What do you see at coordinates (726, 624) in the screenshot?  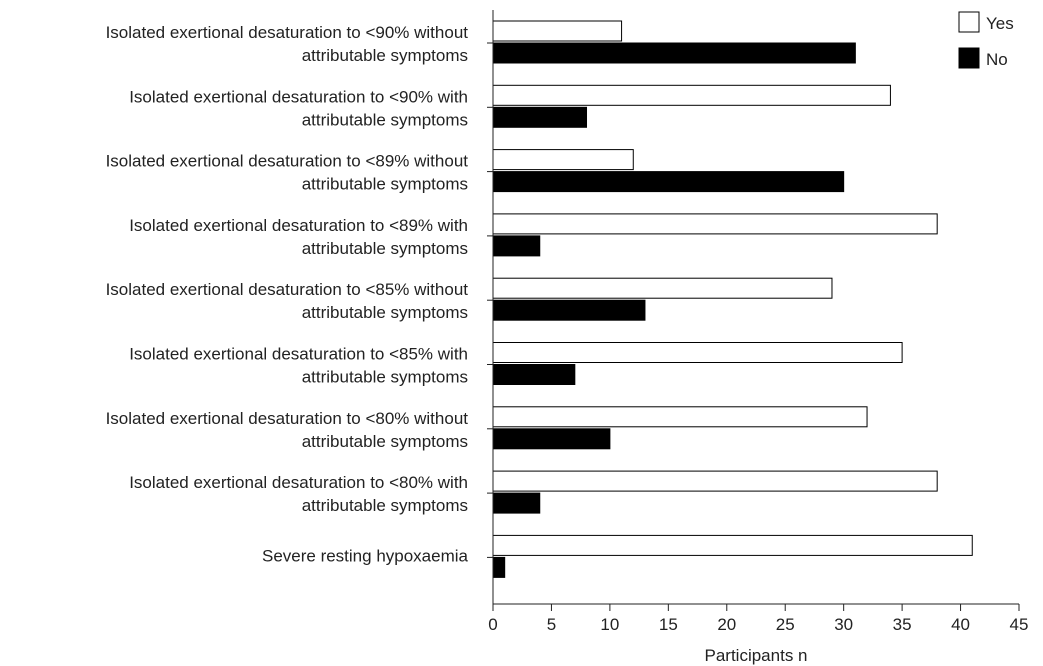 I see `x-tick-label: 20` at bounding box center [726, 624].